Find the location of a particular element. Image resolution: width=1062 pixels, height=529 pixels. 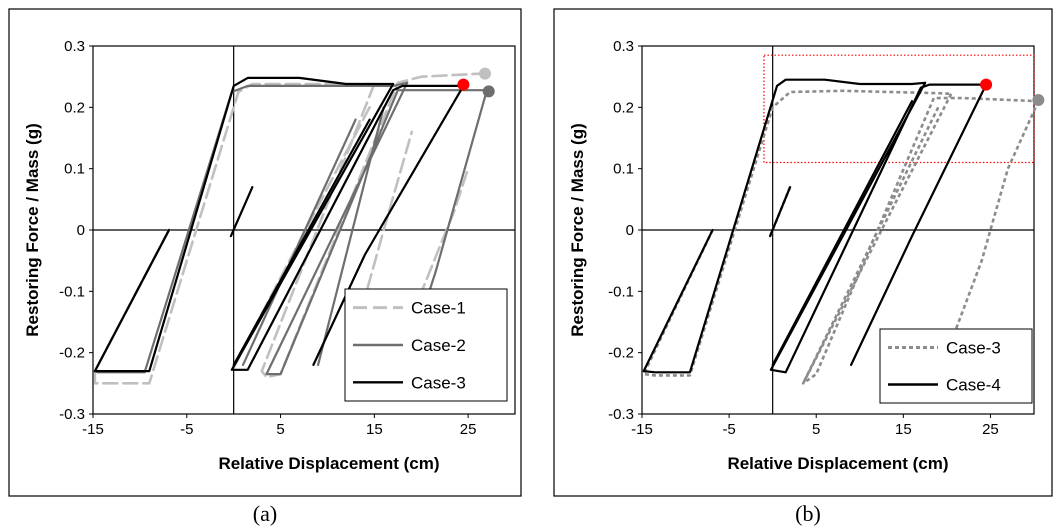

legend-box is located at coordinates (956, 366).